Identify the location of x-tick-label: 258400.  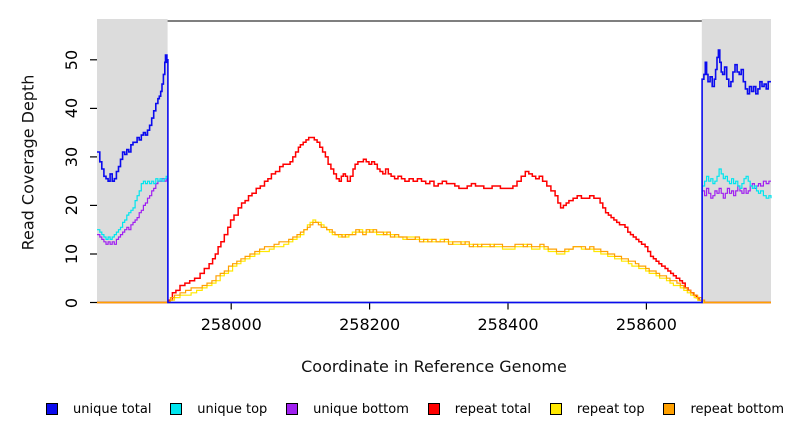
(508, 324).